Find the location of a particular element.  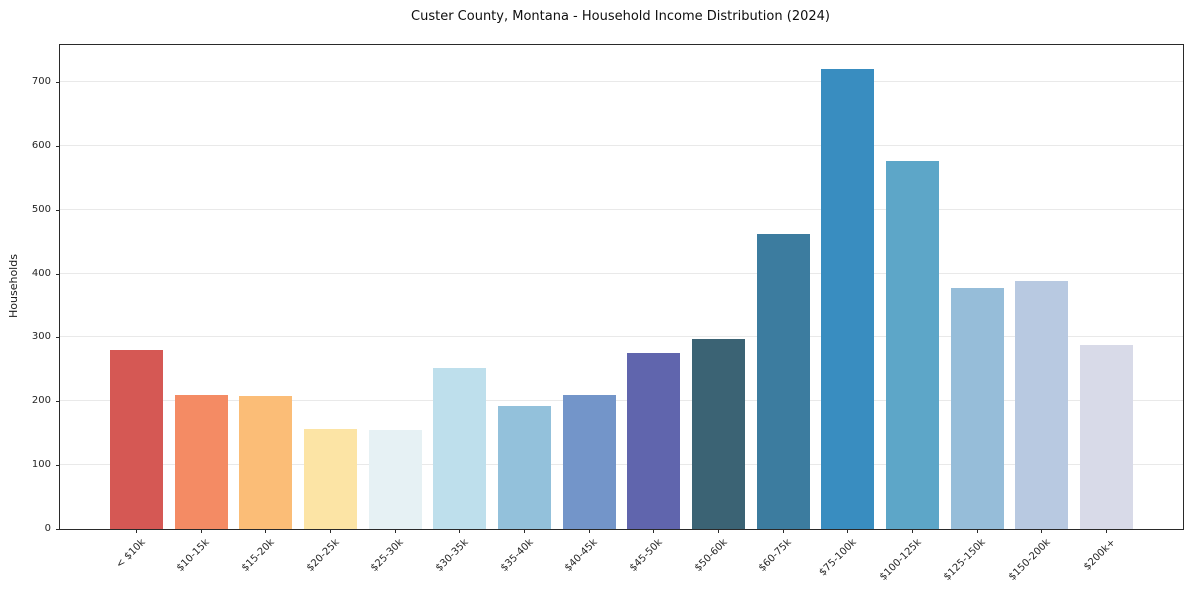

bar--50-60k is located at coordinates (718, 434).